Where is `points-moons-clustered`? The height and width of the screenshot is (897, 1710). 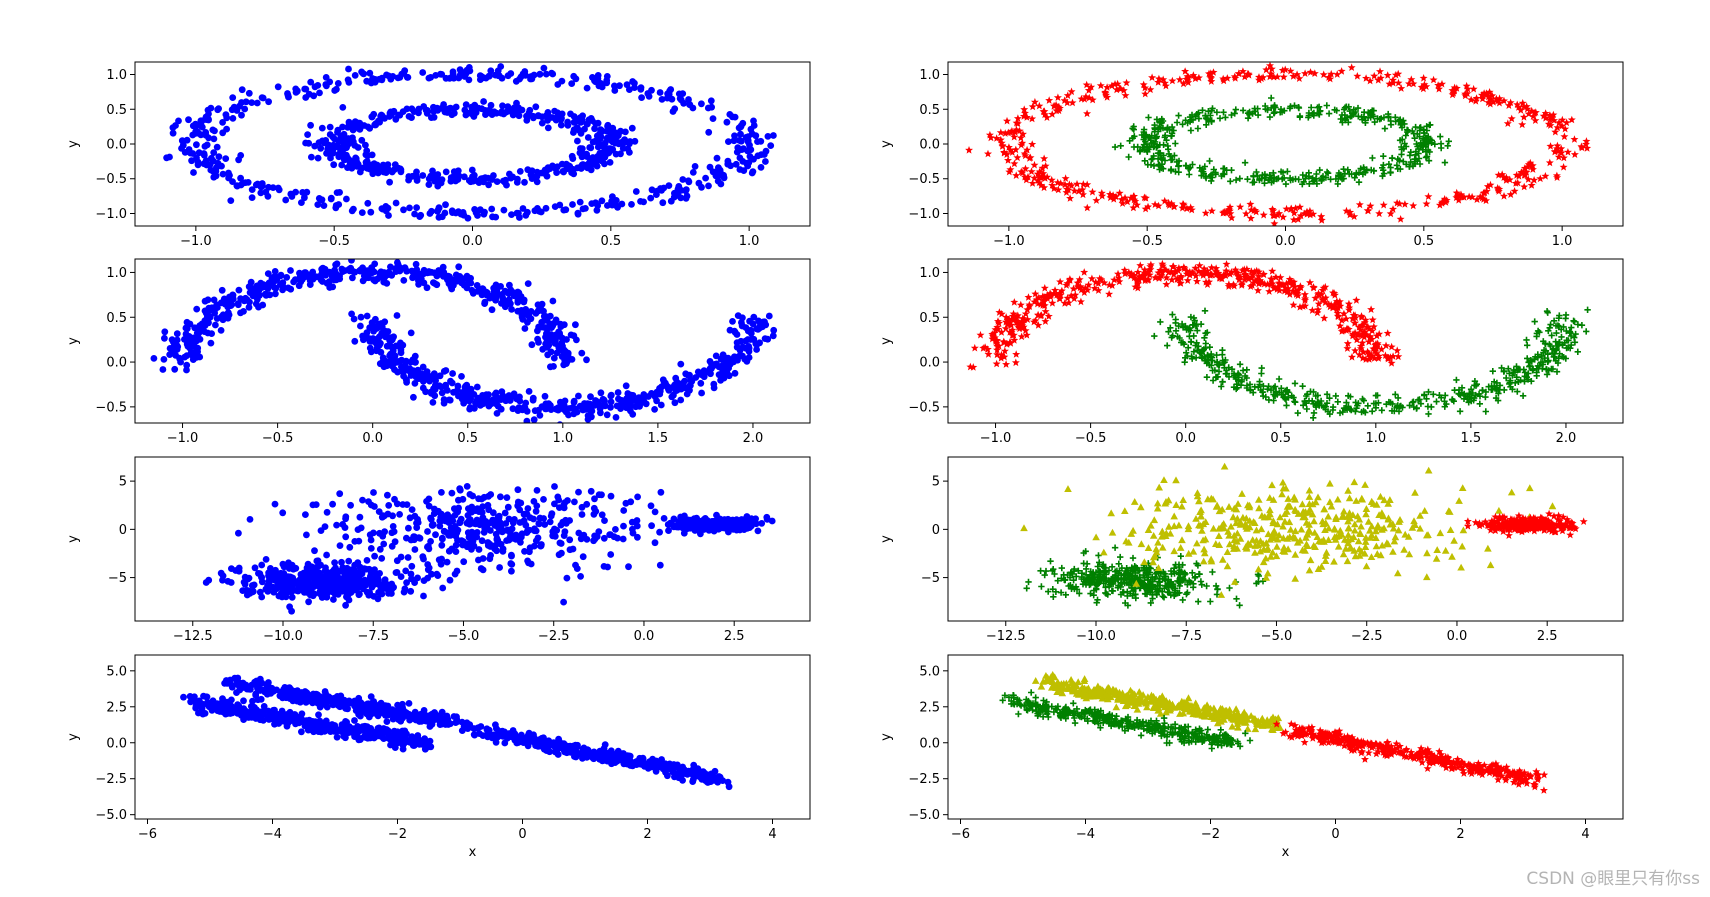
points-moons-clustered is located at coordinates (1278, 340).